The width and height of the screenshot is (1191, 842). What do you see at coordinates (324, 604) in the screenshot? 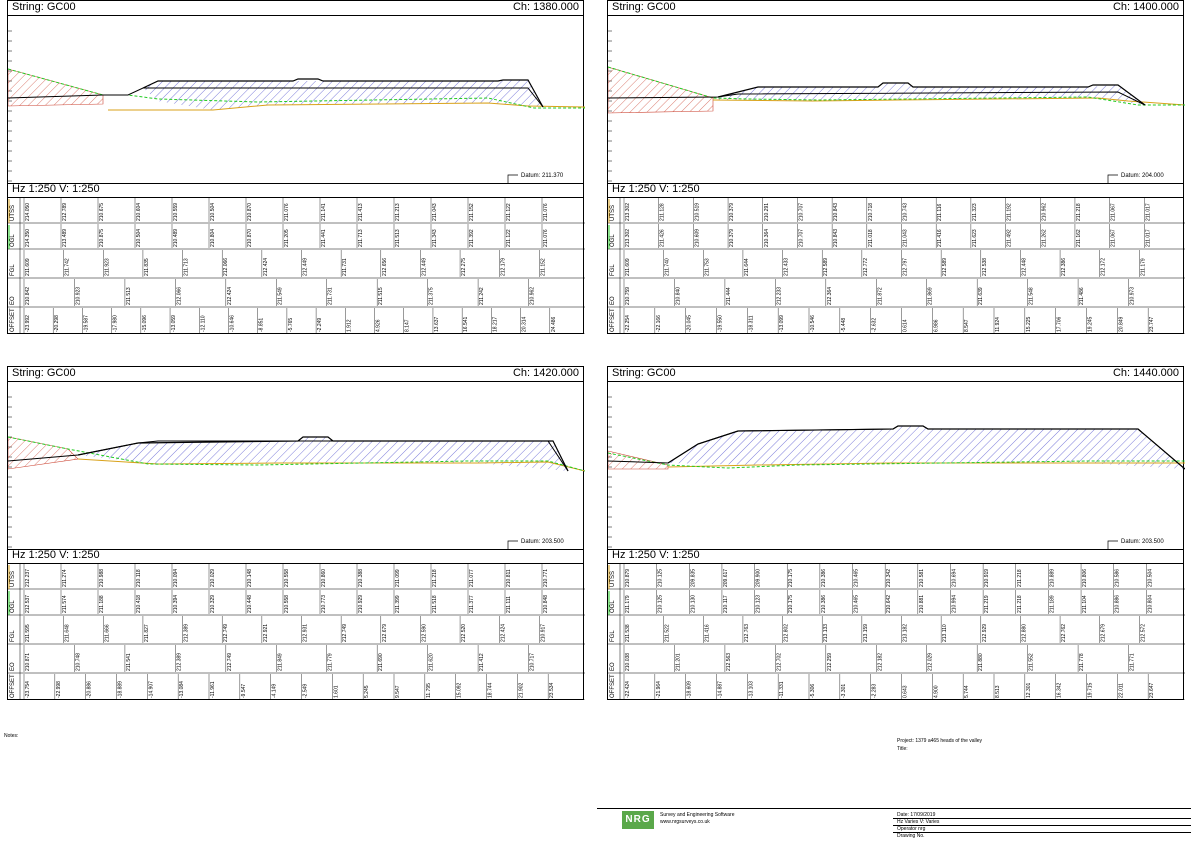
I see `table-value: 210.773` at bounding box center [324, 604].